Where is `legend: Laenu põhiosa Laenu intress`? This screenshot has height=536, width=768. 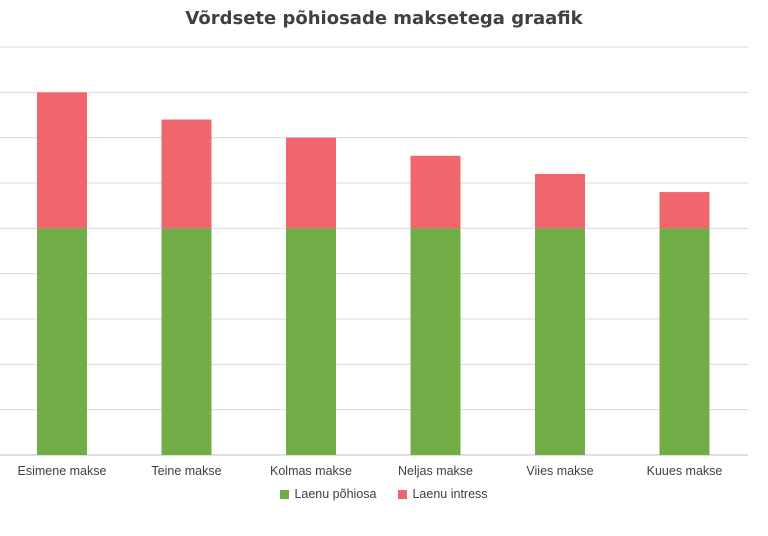
legend: Laenu põhiosa Laenu intress is located at coordinates (384, 494).